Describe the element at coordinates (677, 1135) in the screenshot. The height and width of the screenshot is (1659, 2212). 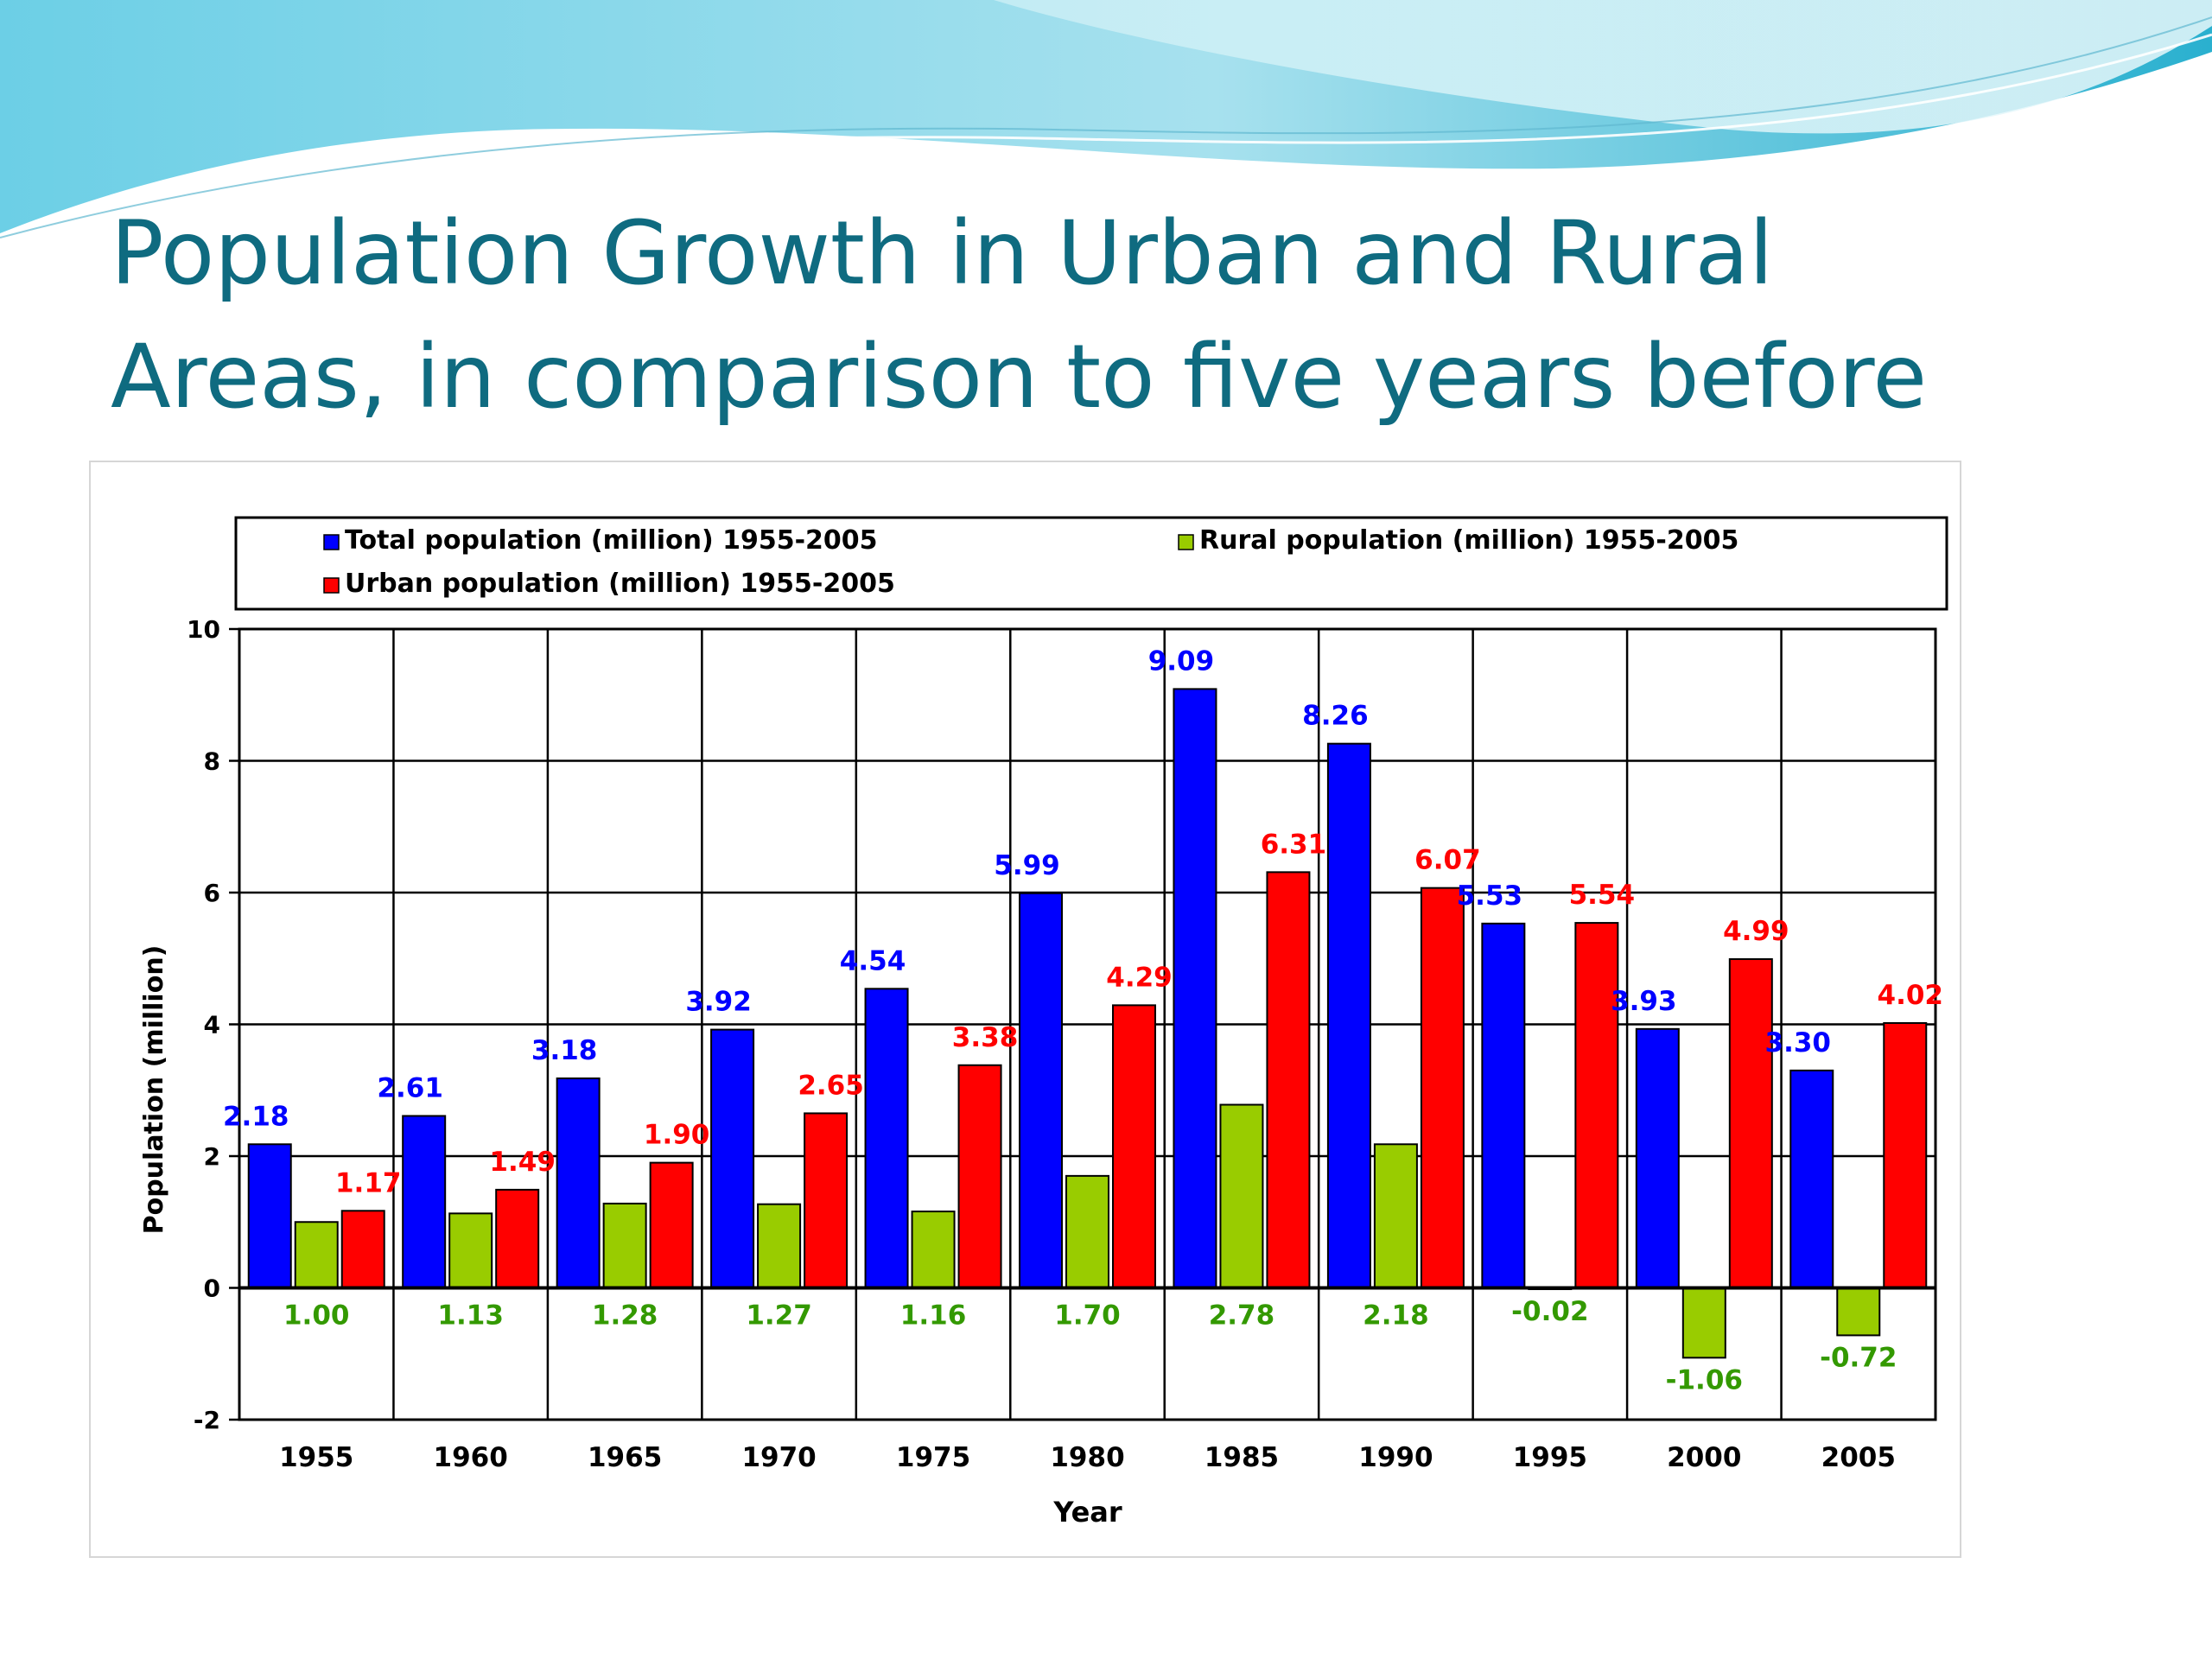
I see `data-label-series3-1965: 1.90` at that location.